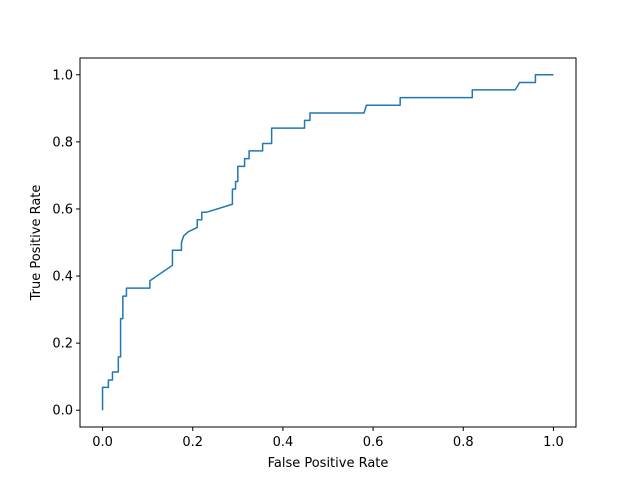 Image resolution: width=640 pixels, height=480 pixels. I want to click on y-tick-label: 0.6, so click(62, 209).